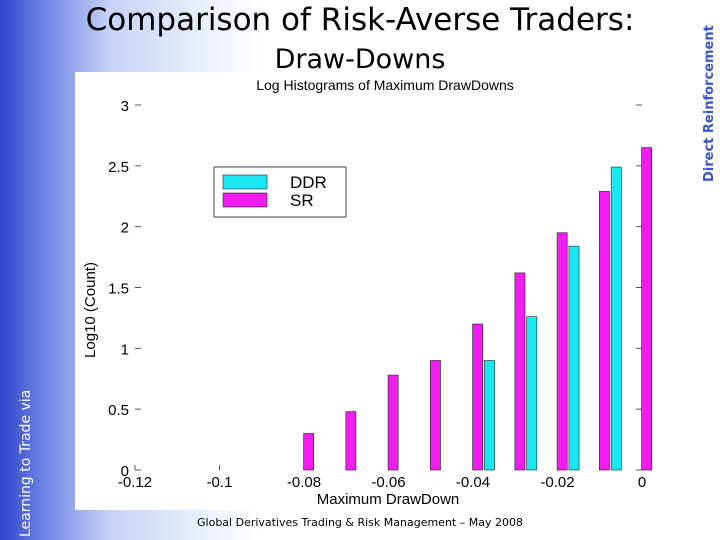 Image resolution: width=720 pixels, height=540 pixels. I want to click on x-tick-label: -0.04, so click(473, 482).